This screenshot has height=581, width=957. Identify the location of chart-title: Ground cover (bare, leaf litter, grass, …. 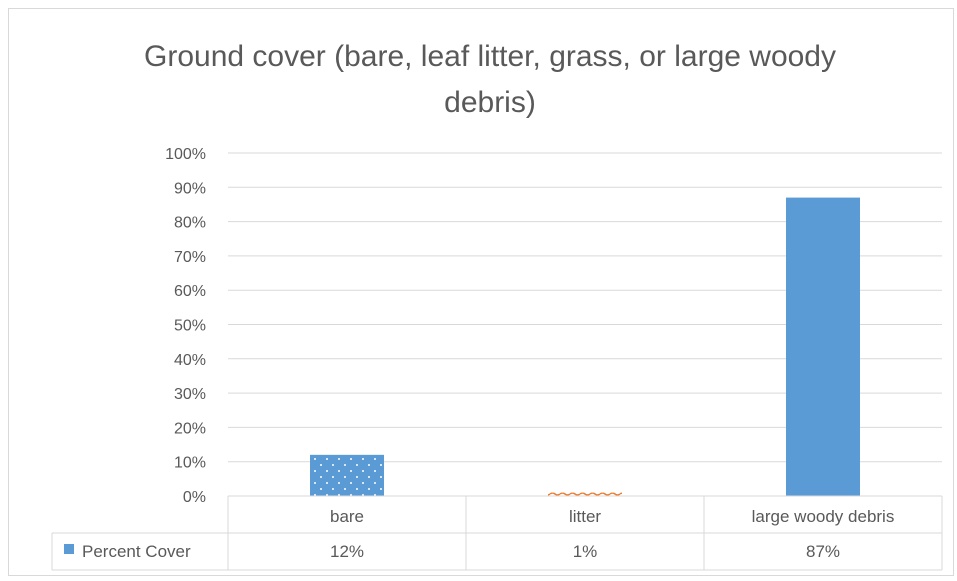
(490, 79).